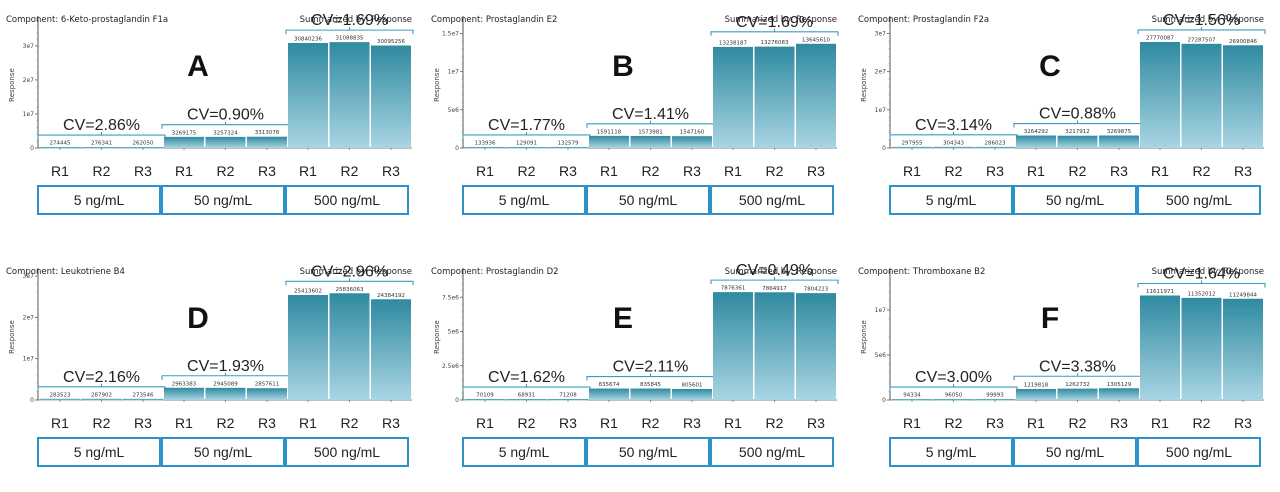 The width and height of the screenshot is (1280, 492). Describe the element at coordinates (609, 385) in the screenshot. I see `bar-value-label: 835674` at that location.